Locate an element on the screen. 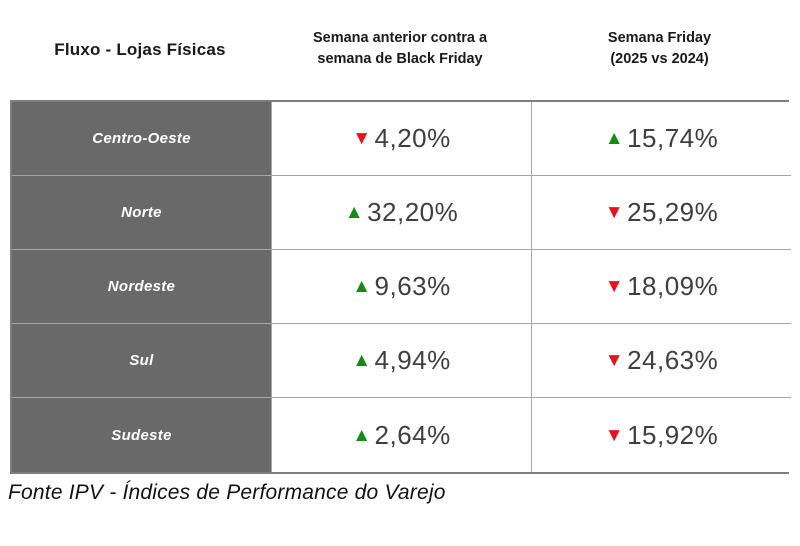  friday-week-value: ▼ 25,29% is located at coordinates (662, 212).